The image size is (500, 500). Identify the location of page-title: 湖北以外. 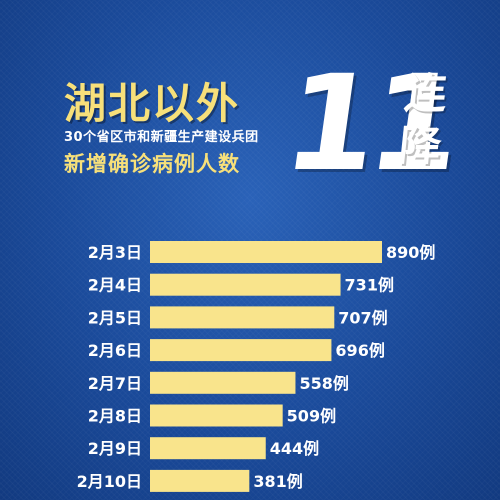
(152, 103).